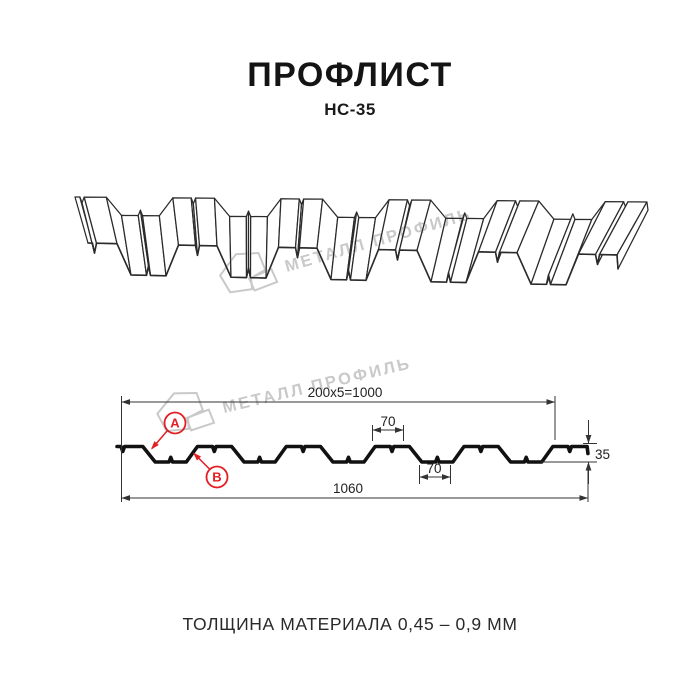 The image size is (700, 700). I want to click on dim-rib-top-width-label: 70, so click(387, 421).